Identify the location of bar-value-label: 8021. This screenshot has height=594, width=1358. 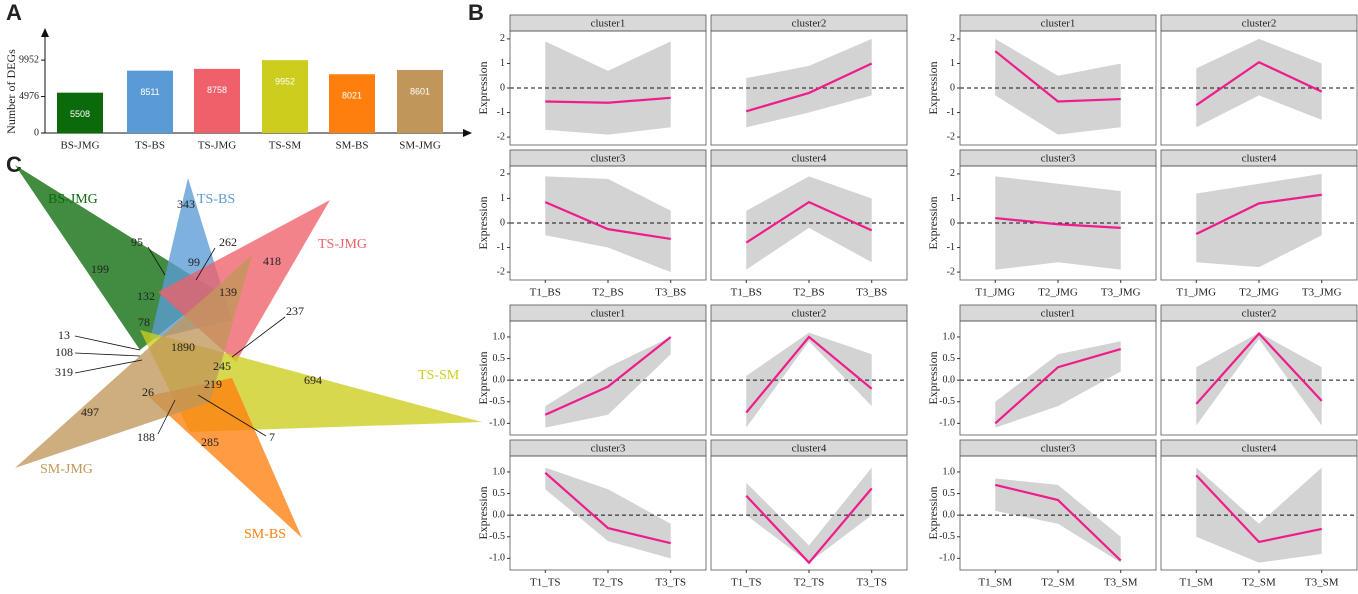
(352, 96).